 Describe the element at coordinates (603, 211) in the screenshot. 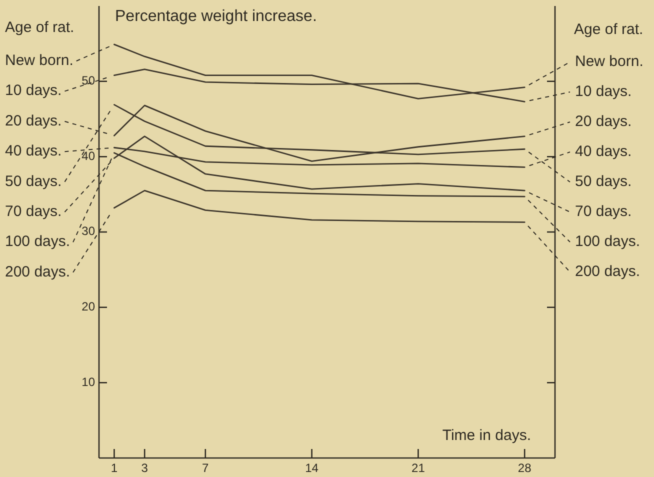

I see `legend-label: 70 days.` at that location.